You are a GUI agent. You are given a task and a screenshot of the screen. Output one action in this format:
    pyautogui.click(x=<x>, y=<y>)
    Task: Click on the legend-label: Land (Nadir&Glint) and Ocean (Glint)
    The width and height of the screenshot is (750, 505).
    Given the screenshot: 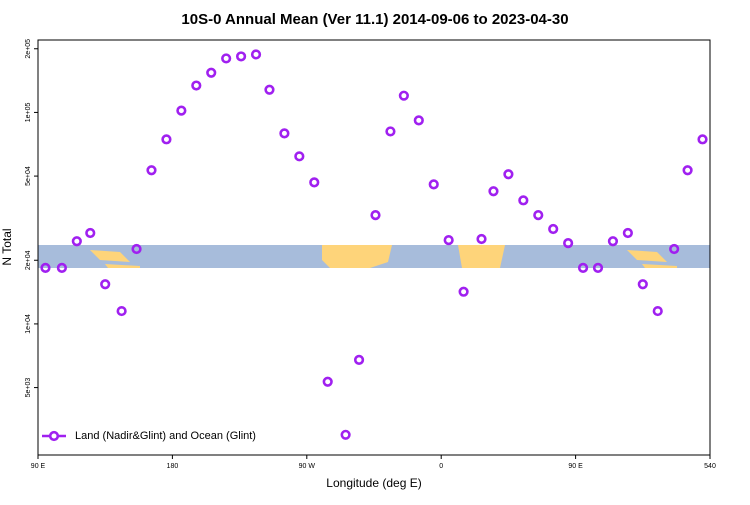 What is the action you would take?
    pyautogui.click(x=165, y=436)
    